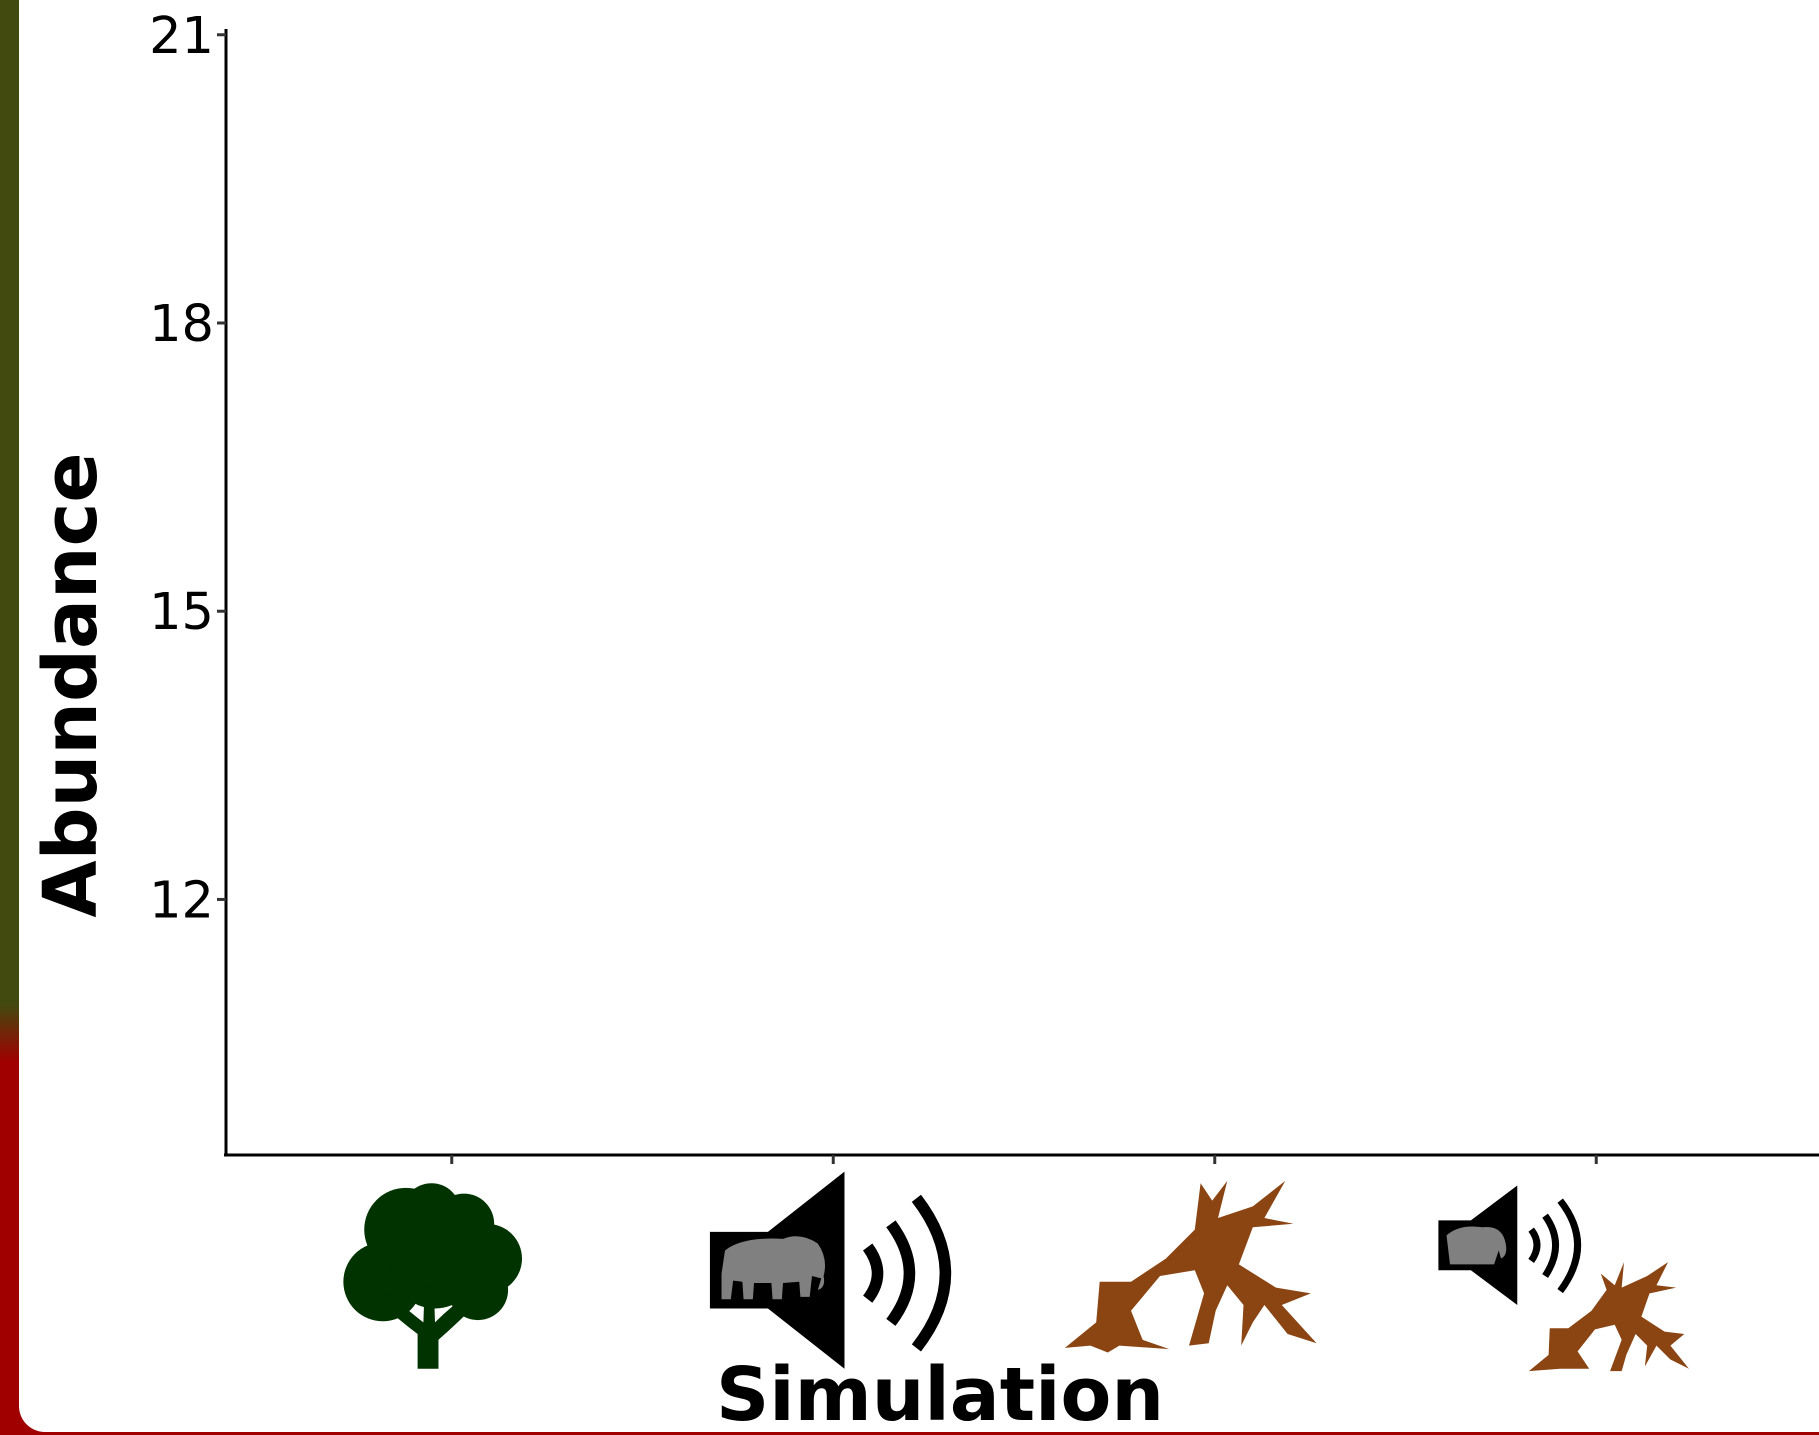 This screenshot has width=1819, height=1435. Describe the element at coordinates (830, 1270) in the screenshot. I see `speaker-elephant-icon` at that location.